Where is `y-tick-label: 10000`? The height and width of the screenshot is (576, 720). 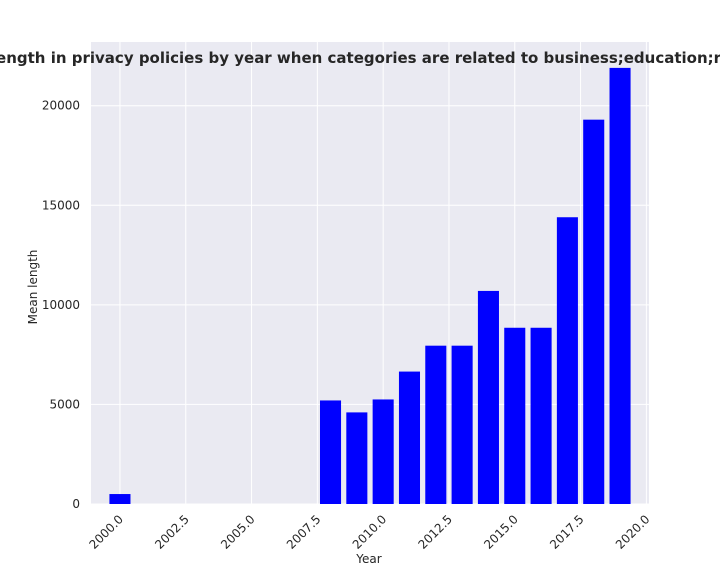
y-tick-label: 10000 is located at coordinates (61, 305).